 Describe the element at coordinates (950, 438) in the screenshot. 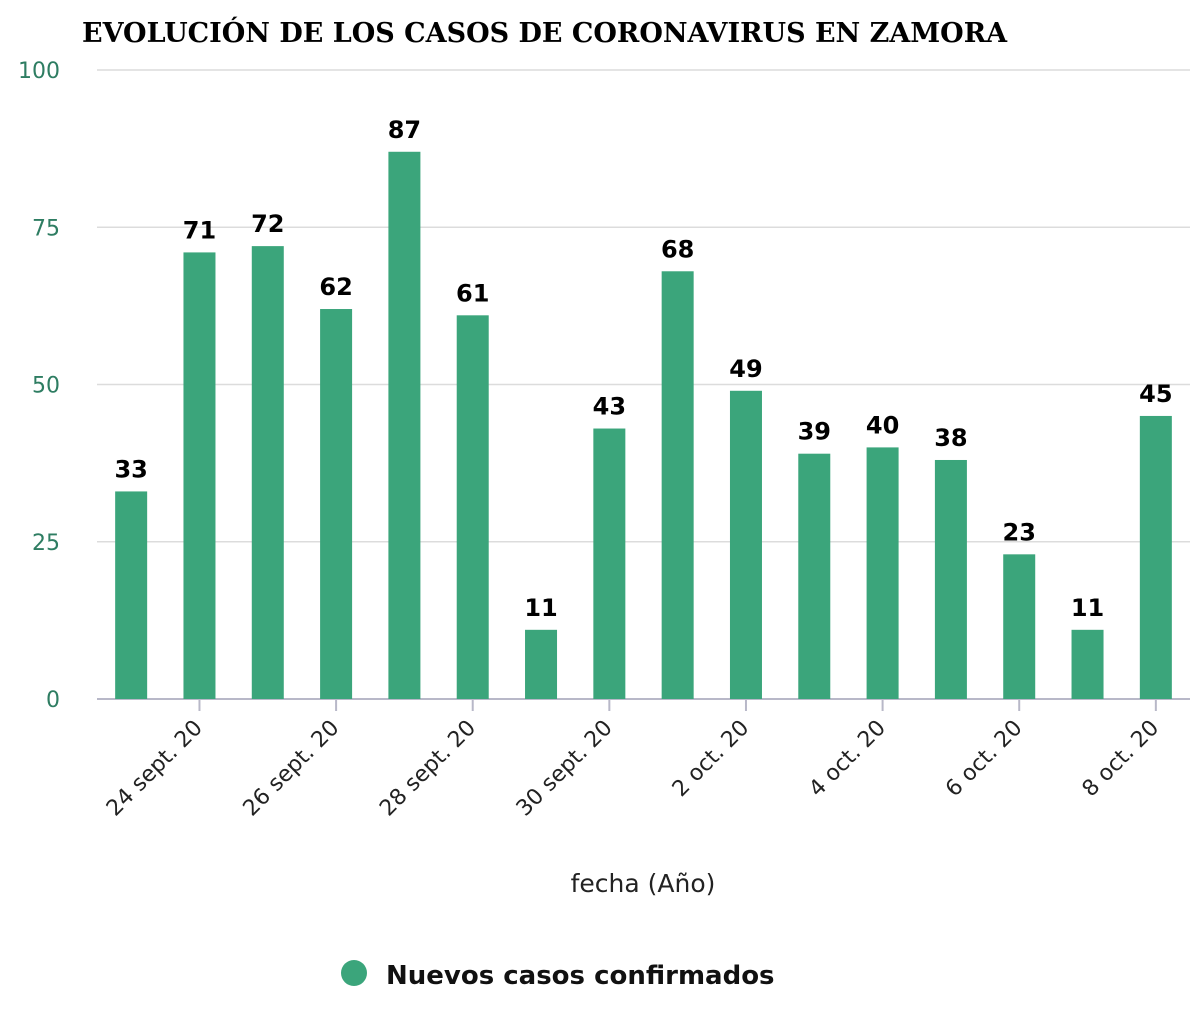

I see `data-label: 38` at that location.